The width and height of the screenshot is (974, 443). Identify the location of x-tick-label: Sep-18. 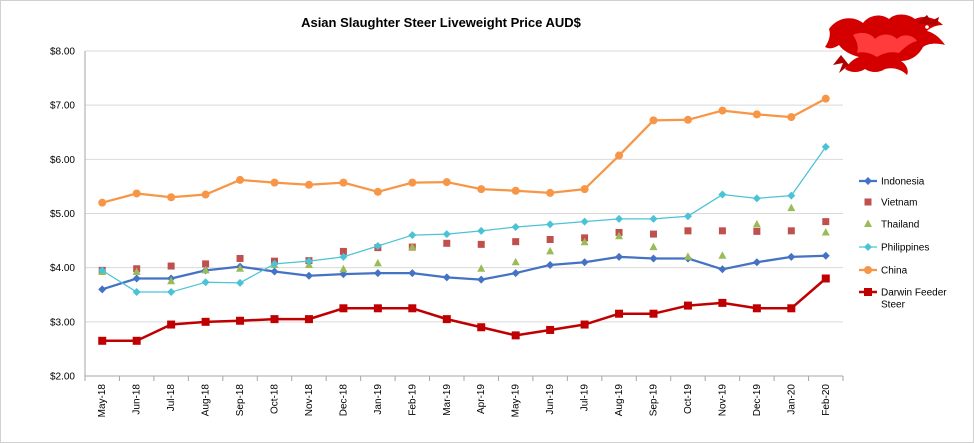
(240, 400).